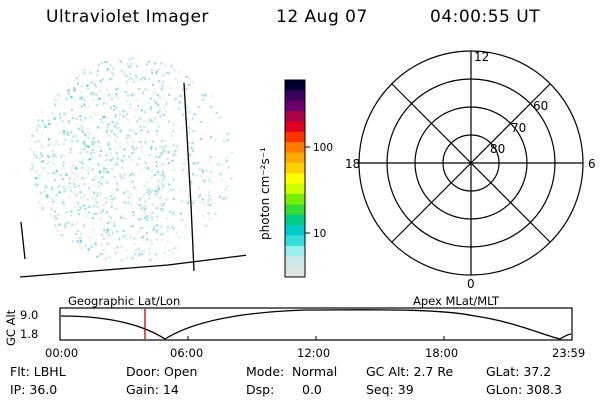 The height and width of the screenshot is (400, 600). Describe the element at coordinates (442, 353) in the screenshot. I see `time-tick-1800: 18:00` at that location.